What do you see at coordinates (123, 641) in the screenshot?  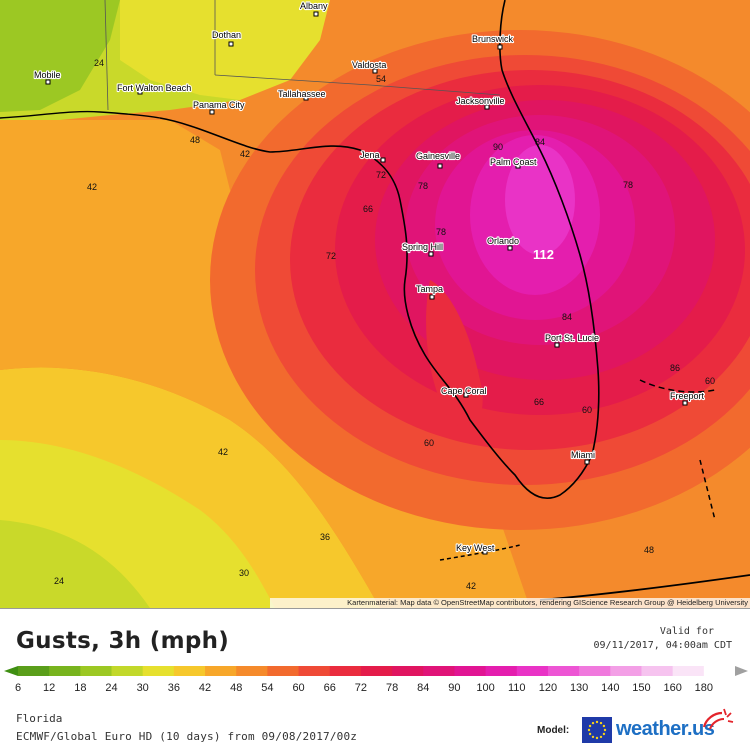 I see `page-title: Gusts, 3h (mph)` at bounding box center [123, 641].